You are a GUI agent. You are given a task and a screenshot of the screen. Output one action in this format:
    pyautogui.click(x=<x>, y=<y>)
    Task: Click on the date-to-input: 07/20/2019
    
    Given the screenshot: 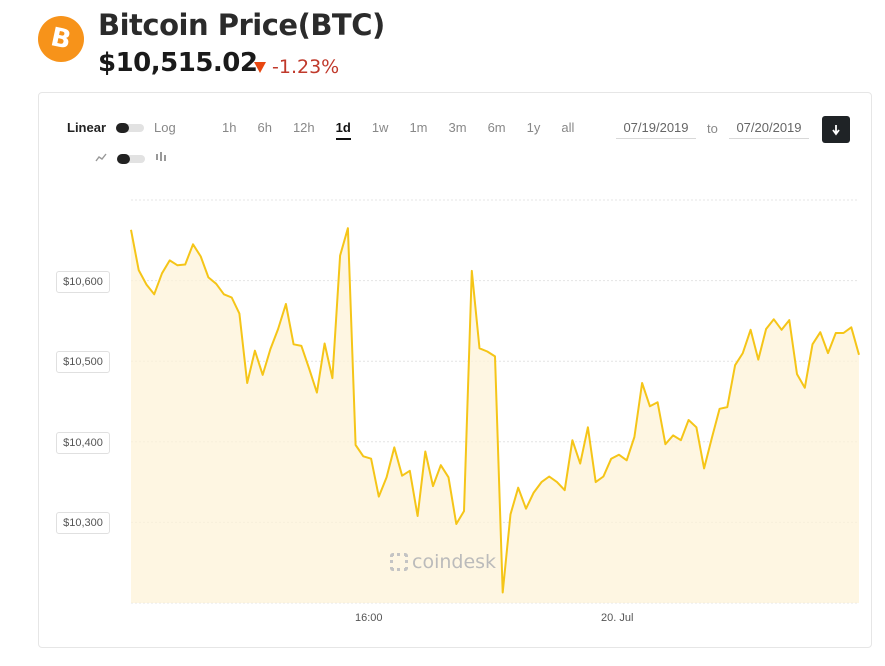 What is the action you would take?
    pyautogui.click(x=769, y=128)
    